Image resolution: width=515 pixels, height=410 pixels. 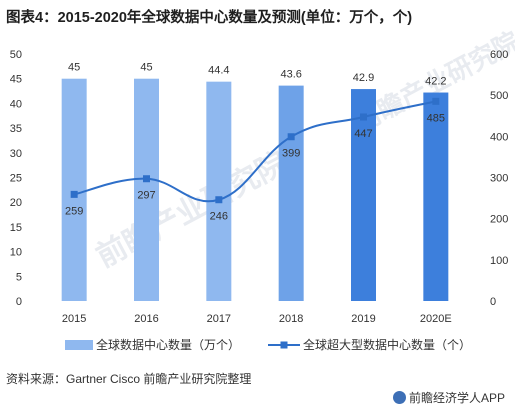 I want to click on legend-line-label: 全球超大型数据中心数量（个）, so click(x=387, y=344).